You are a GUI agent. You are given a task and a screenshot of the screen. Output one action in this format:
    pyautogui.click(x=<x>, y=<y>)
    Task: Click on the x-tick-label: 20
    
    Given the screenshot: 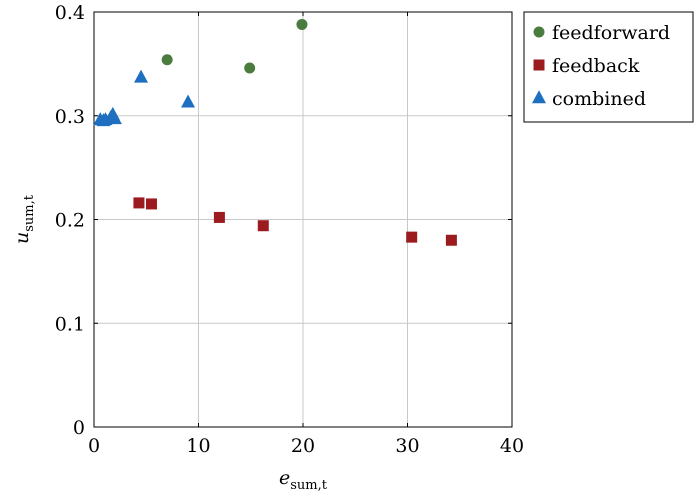 What is the action you would take?
    pyautogui.click(x=303, y=446)
    